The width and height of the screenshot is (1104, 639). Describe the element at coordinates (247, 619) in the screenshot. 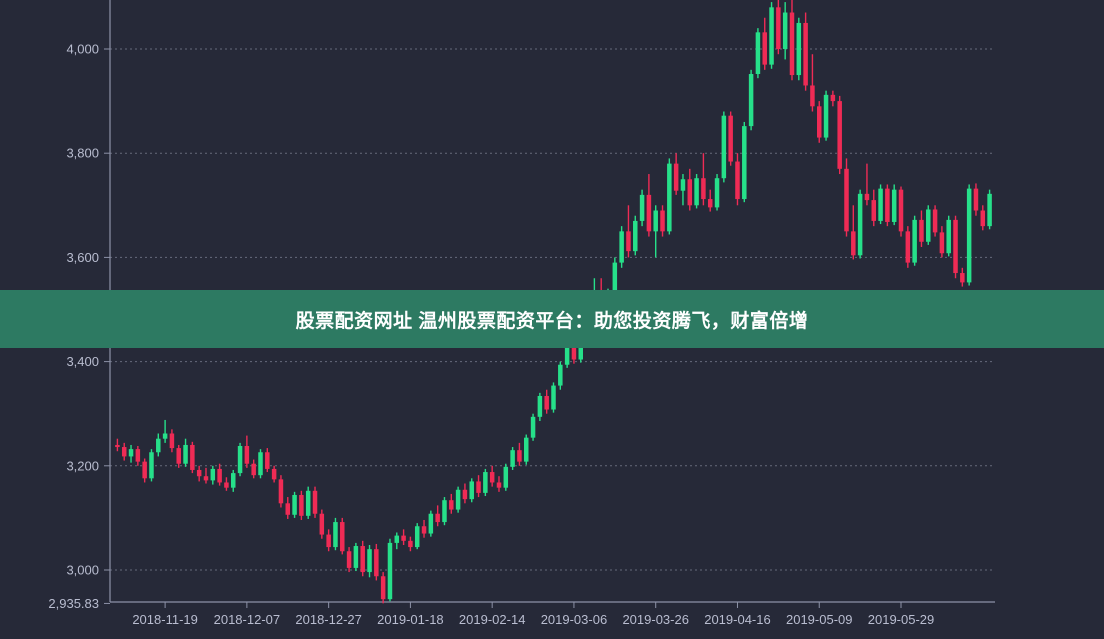

I see `svg-text: 2018-12-07` at that location.